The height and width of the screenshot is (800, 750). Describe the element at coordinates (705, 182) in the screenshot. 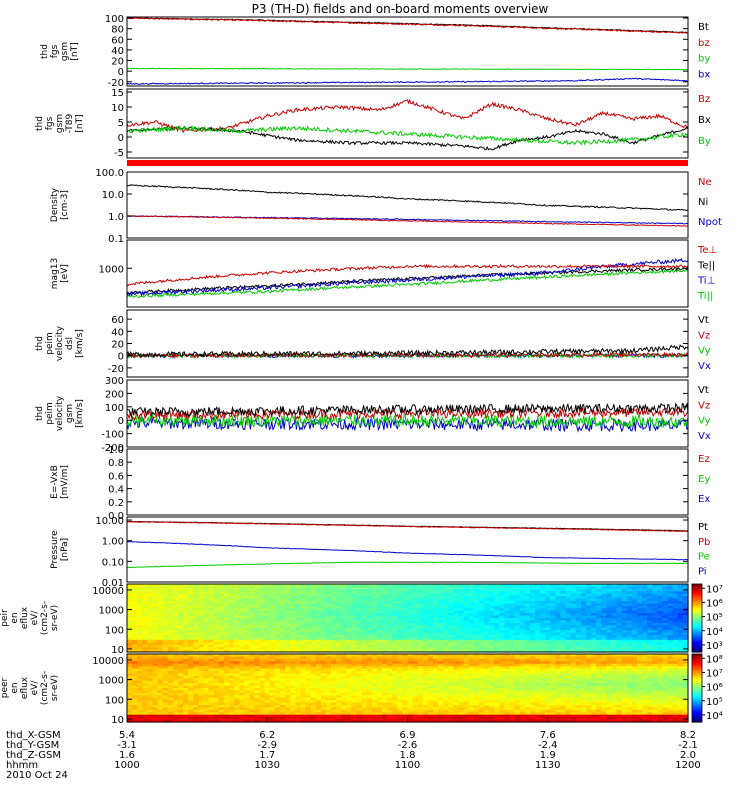

I see `legend-label-0: Ne` at that location.